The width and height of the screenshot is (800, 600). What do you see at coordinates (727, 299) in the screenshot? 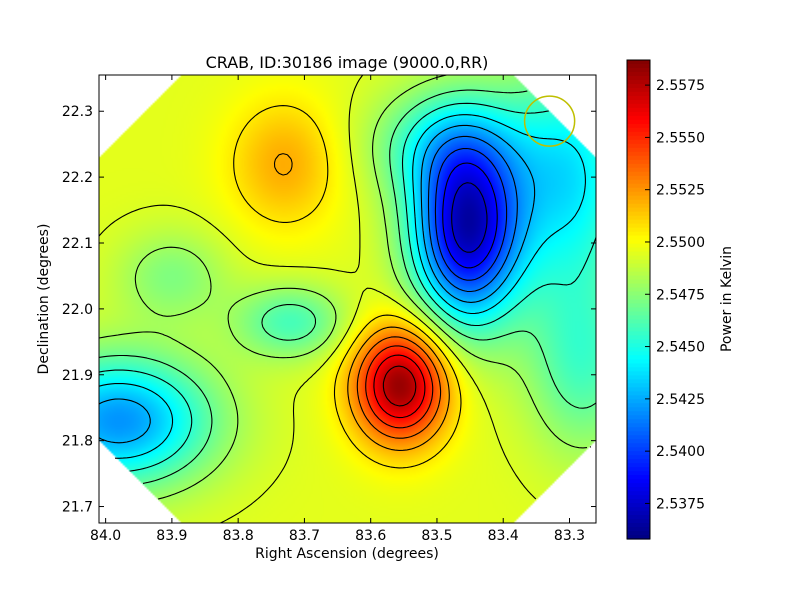
I see `colorbar-label: Power in Kelvin` at bounding box center [727, 299].